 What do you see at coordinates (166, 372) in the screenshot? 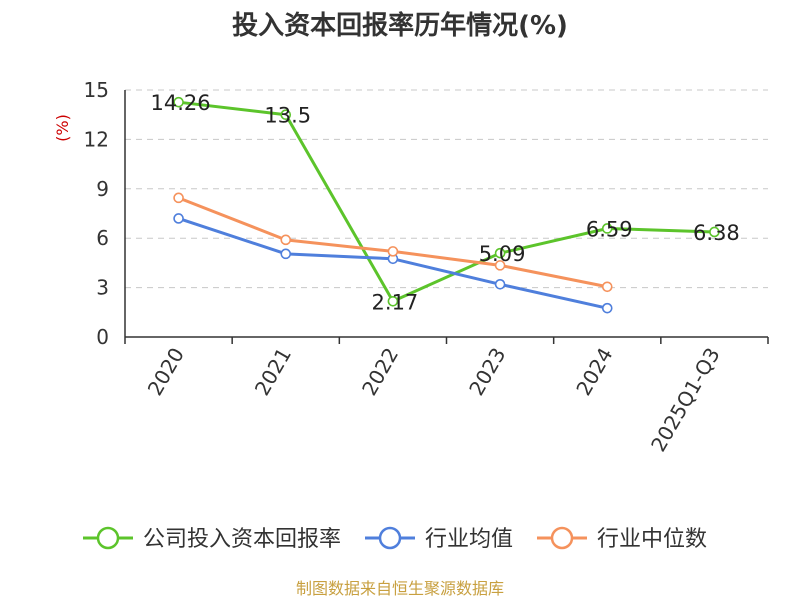
I see `x-tick-label: 2020` at bounding box center [166, 372].